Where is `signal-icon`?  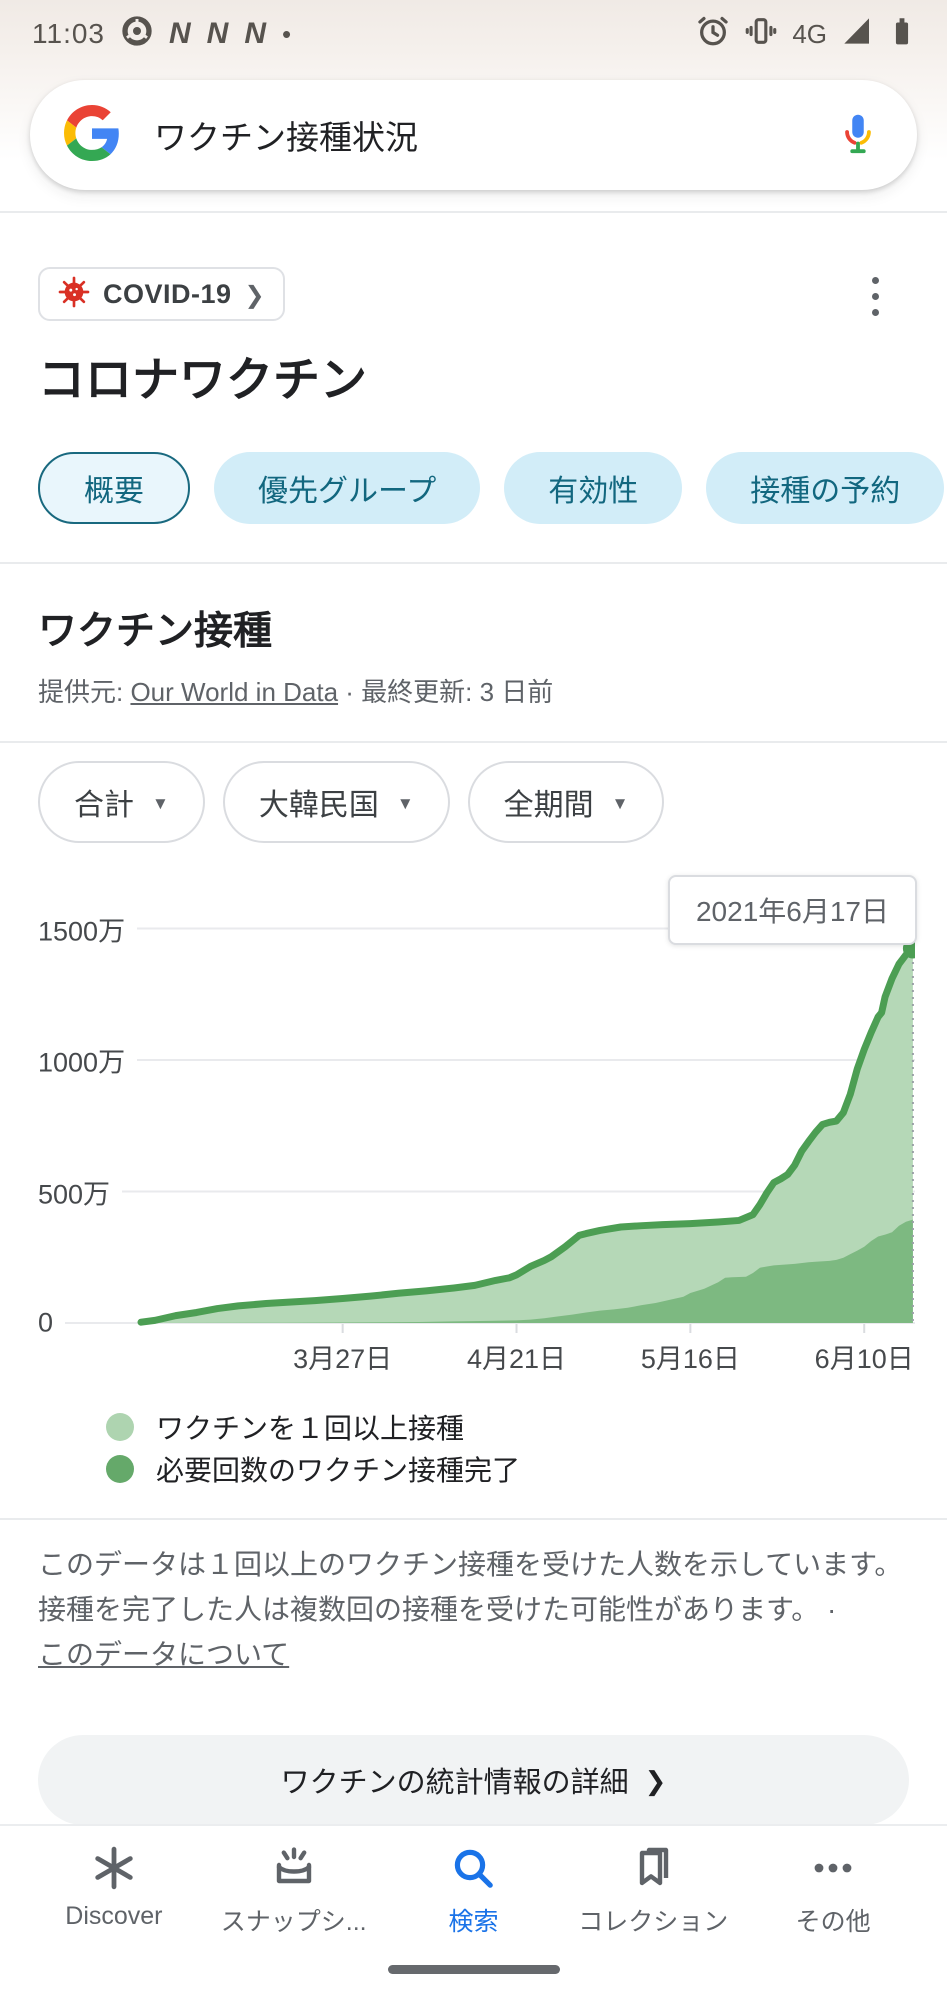
signal-icon is located at coordinates (857, 34).